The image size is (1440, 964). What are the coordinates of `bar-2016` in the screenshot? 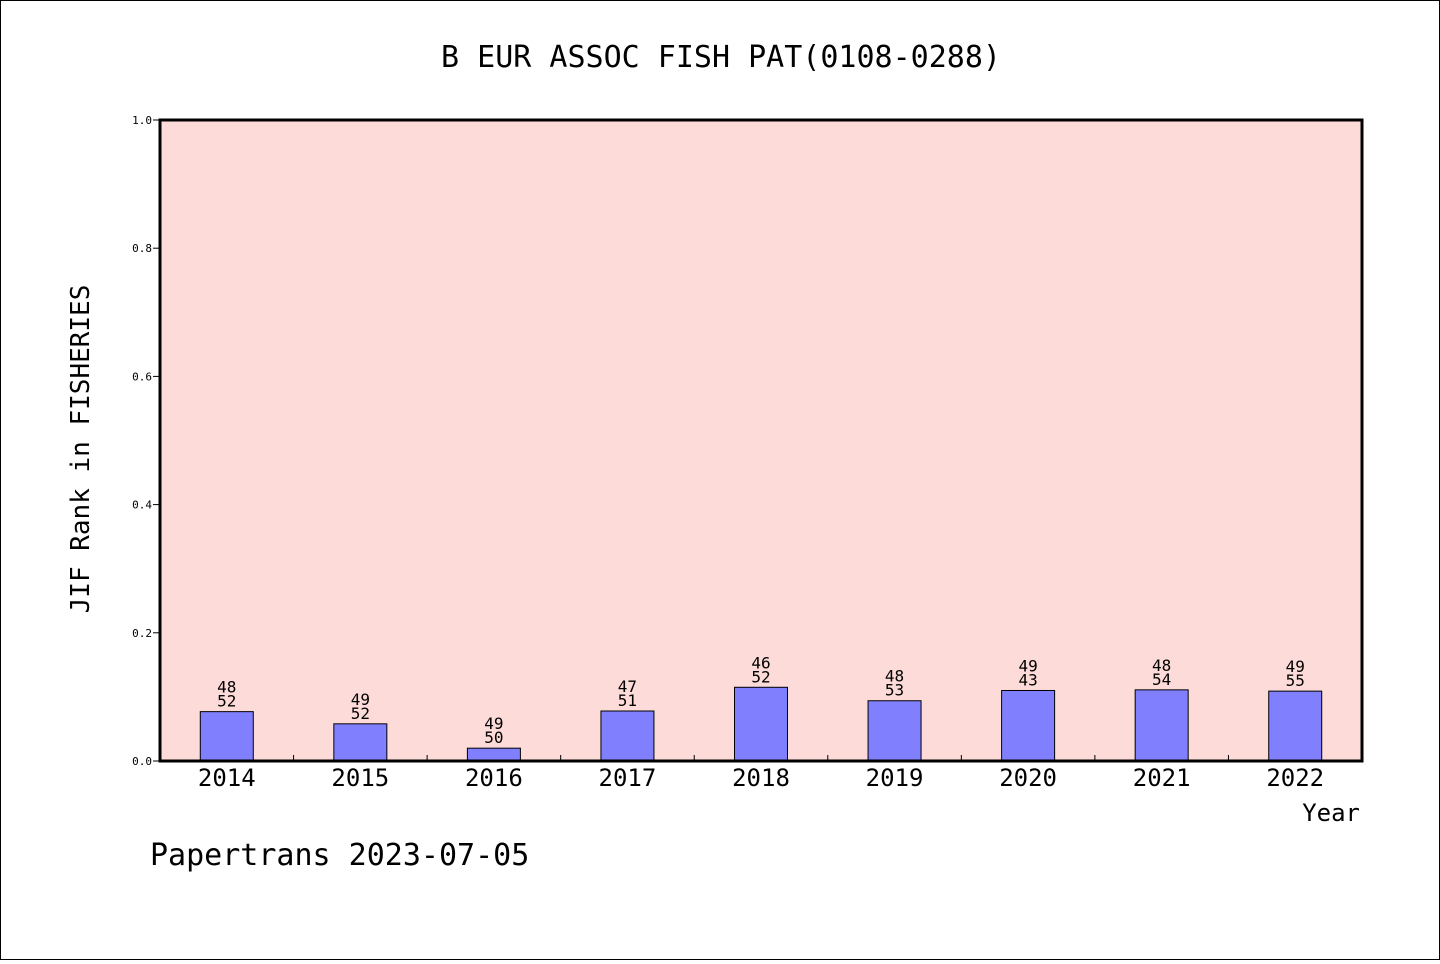 It's located at (493, 754).